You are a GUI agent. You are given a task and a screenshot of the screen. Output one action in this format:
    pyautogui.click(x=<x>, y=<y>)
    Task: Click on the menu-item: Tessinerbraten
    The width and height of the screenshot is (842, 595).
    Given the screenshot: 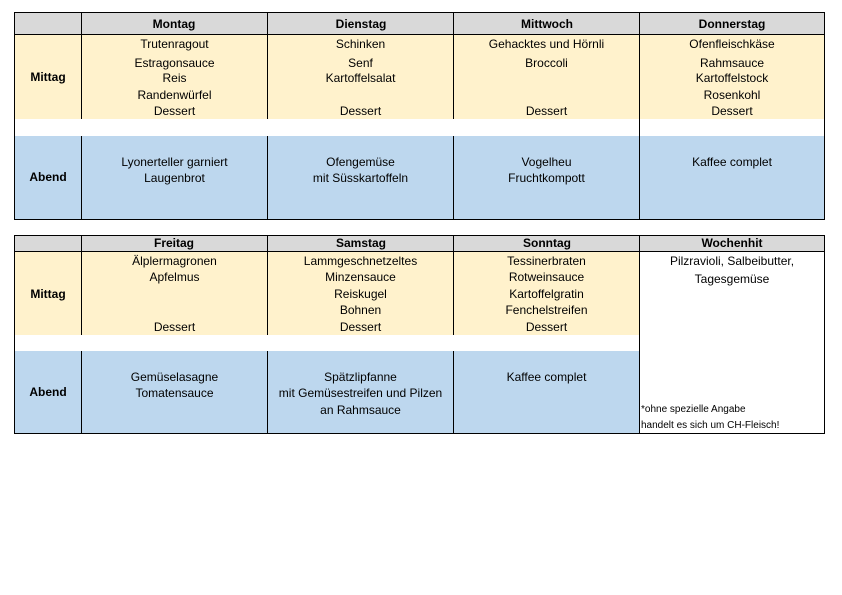 What is the action you would take?
    pyautogui.click(x=546, y=261)
    